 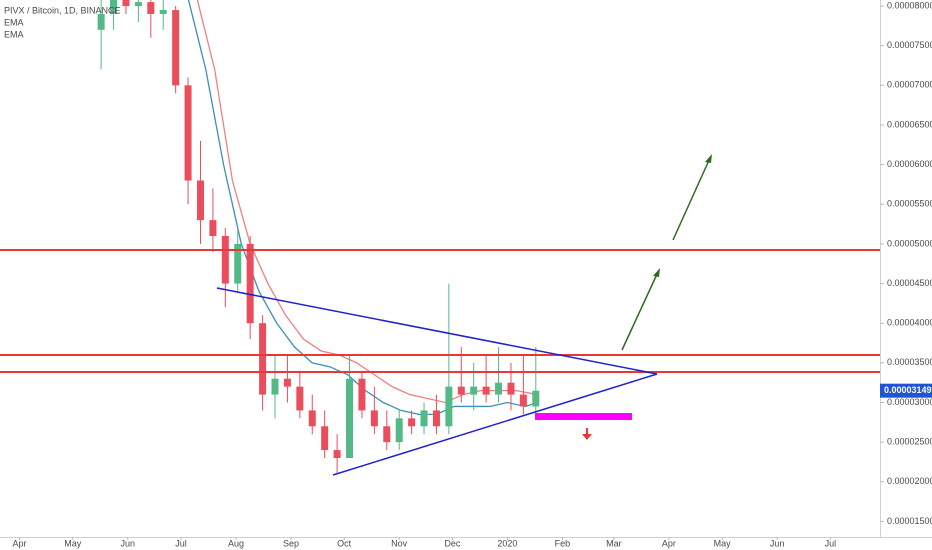 I want to click on x-tick-label: Sep, so click(x=291, y=543).